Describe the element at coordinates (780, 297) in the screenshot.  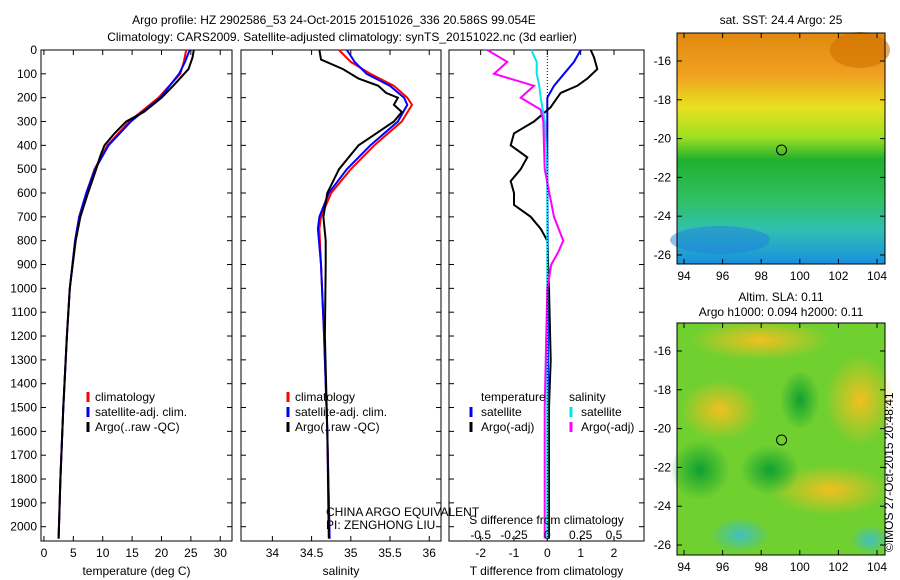
I see `sla-map-title: Altim. SLA: 0.11` at that location.